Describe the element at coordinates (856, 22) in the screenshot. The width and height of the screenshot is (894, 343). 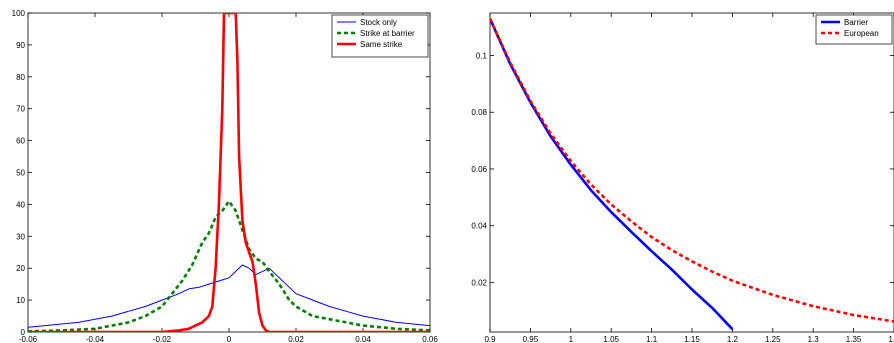
I see `legend-label: Barrier` at that location.